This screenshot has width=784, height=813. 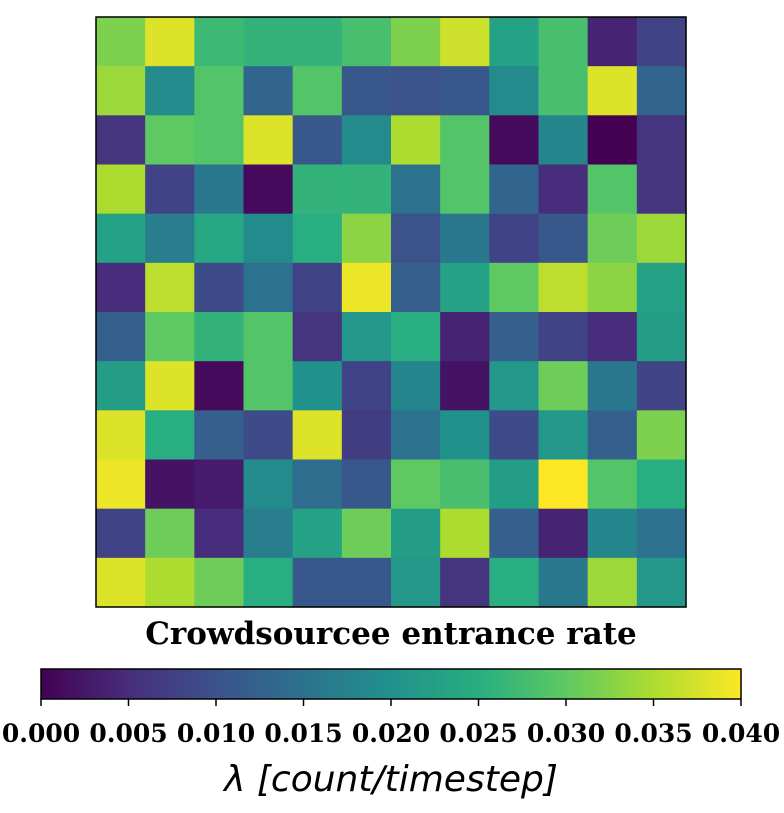 What do you see at coordinates (303, 733) in the screenshot?
I see `colorbar-tick-label: 0.015` at bounding box center [303, 733].